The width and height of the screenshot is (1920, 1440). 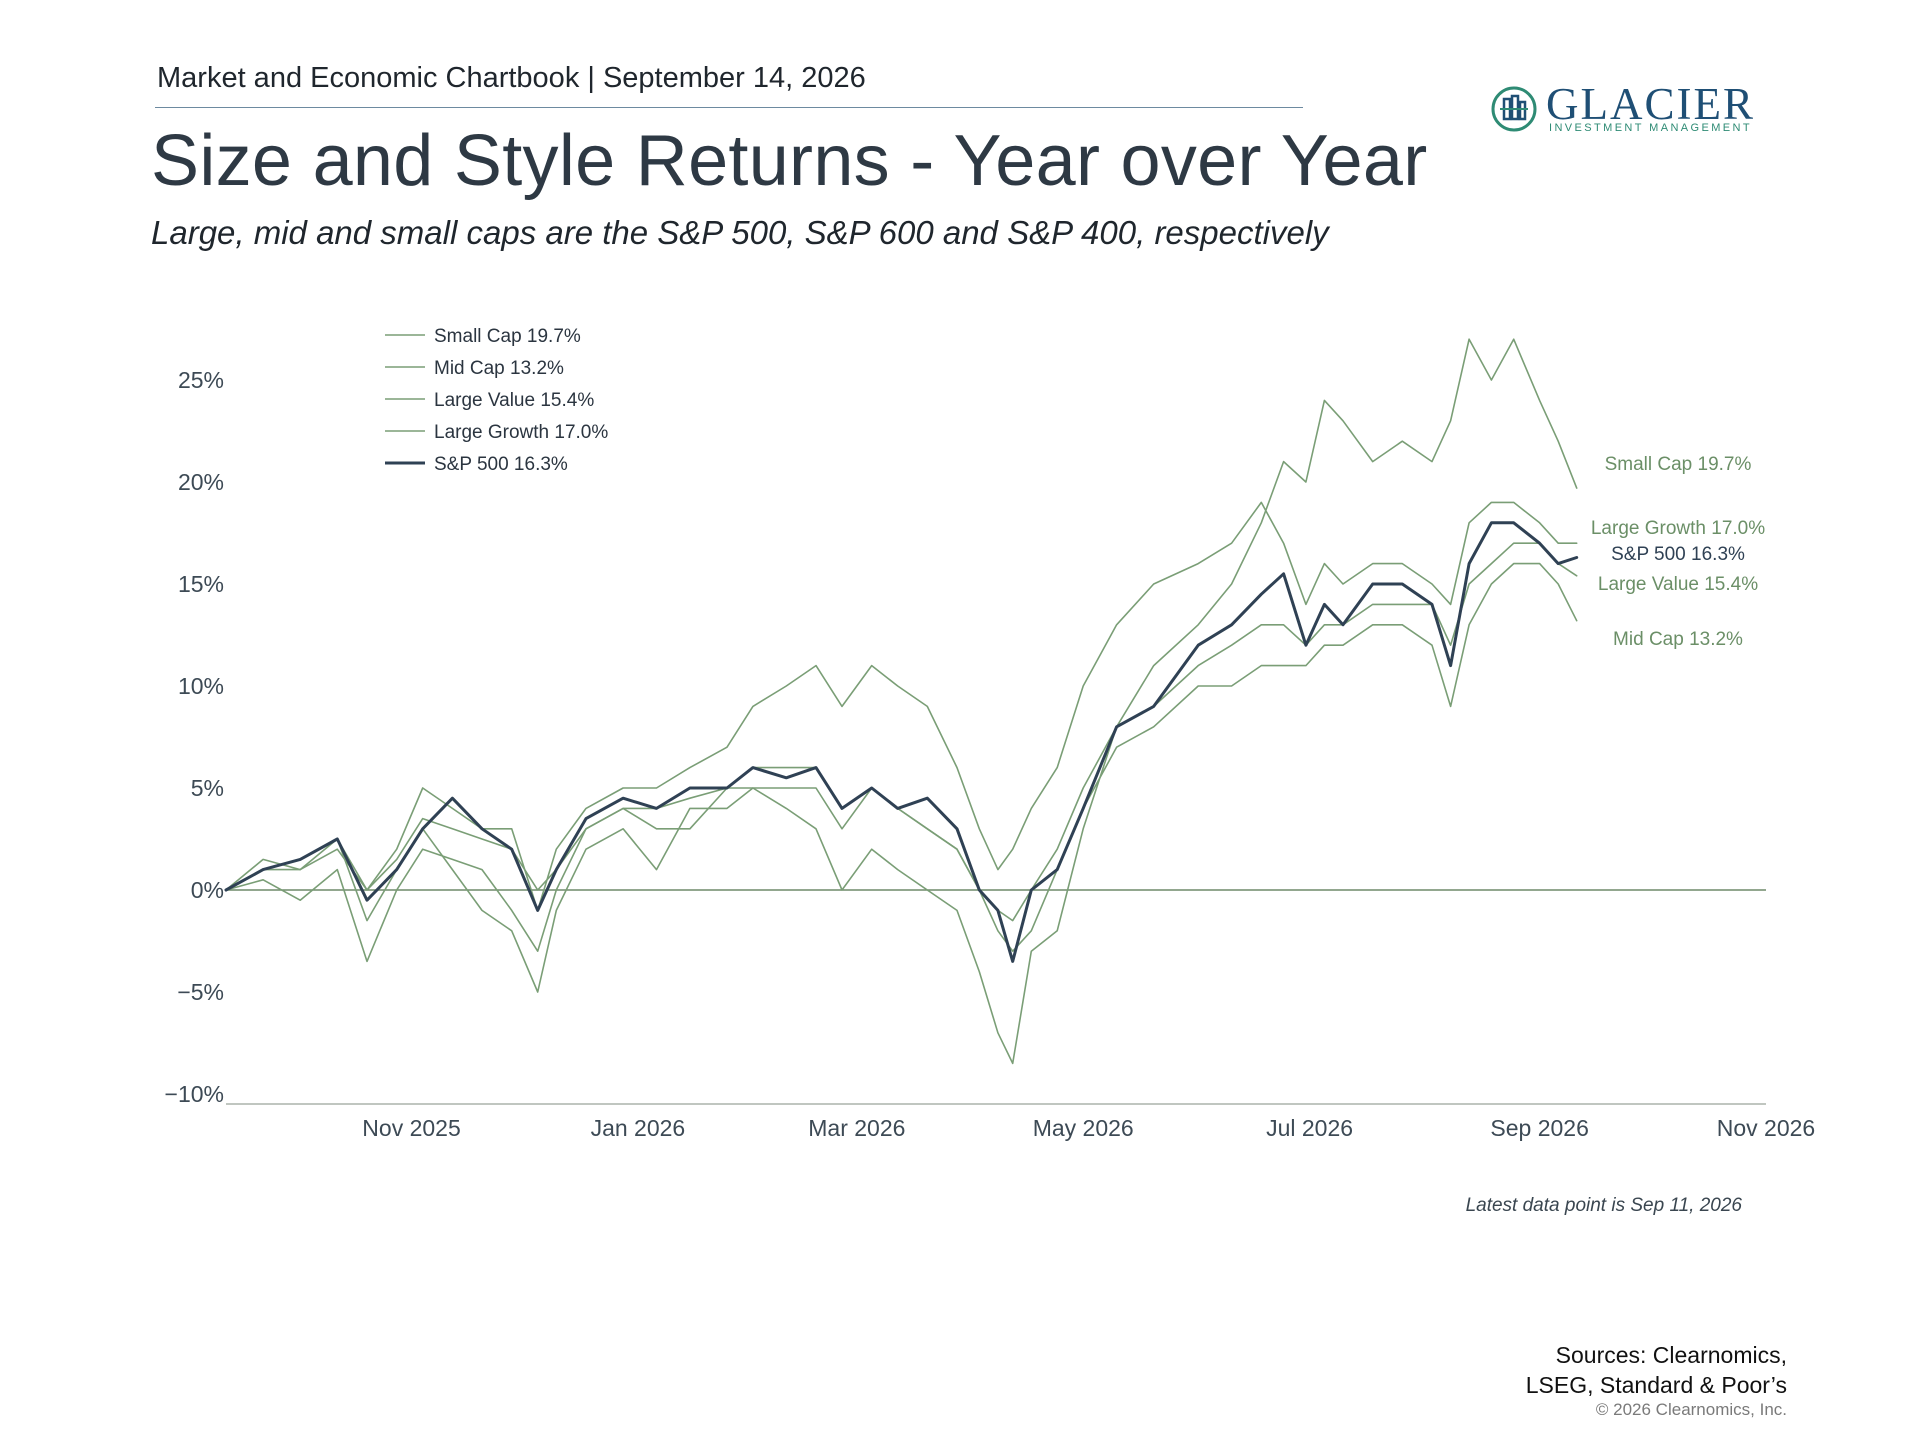 What do you see at coordinates (1650, 104) in the screenshot?
I see `logo-wordmark: GLACIER` at bounding box center [1650, 104].